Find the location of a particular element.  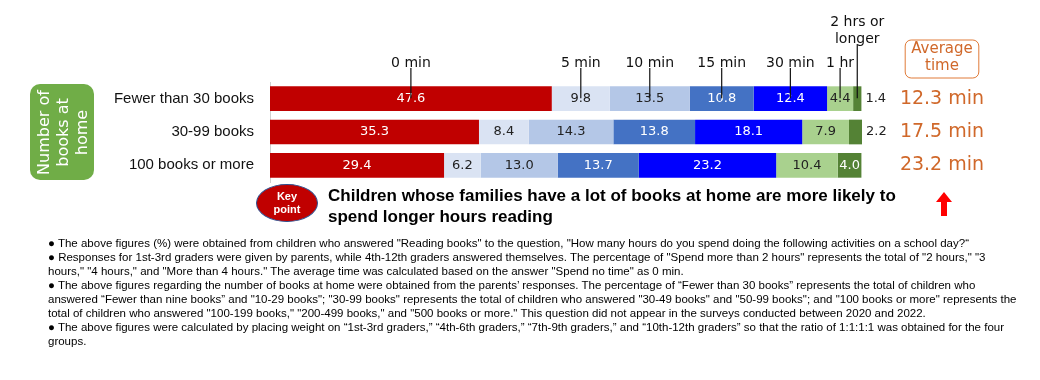

data-label: 23.2 is located at coordinates (707, 164).